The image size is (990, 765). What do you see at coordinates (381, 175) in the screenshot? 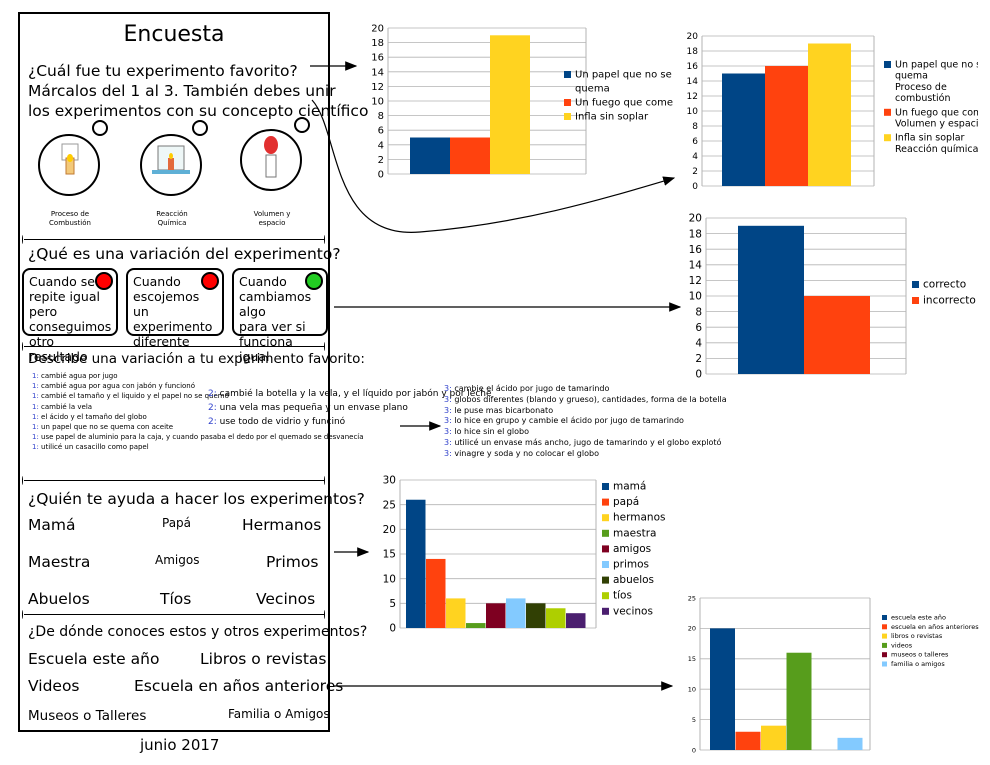
I see `y-tick-label: 0` at bounding box center [381, 175].